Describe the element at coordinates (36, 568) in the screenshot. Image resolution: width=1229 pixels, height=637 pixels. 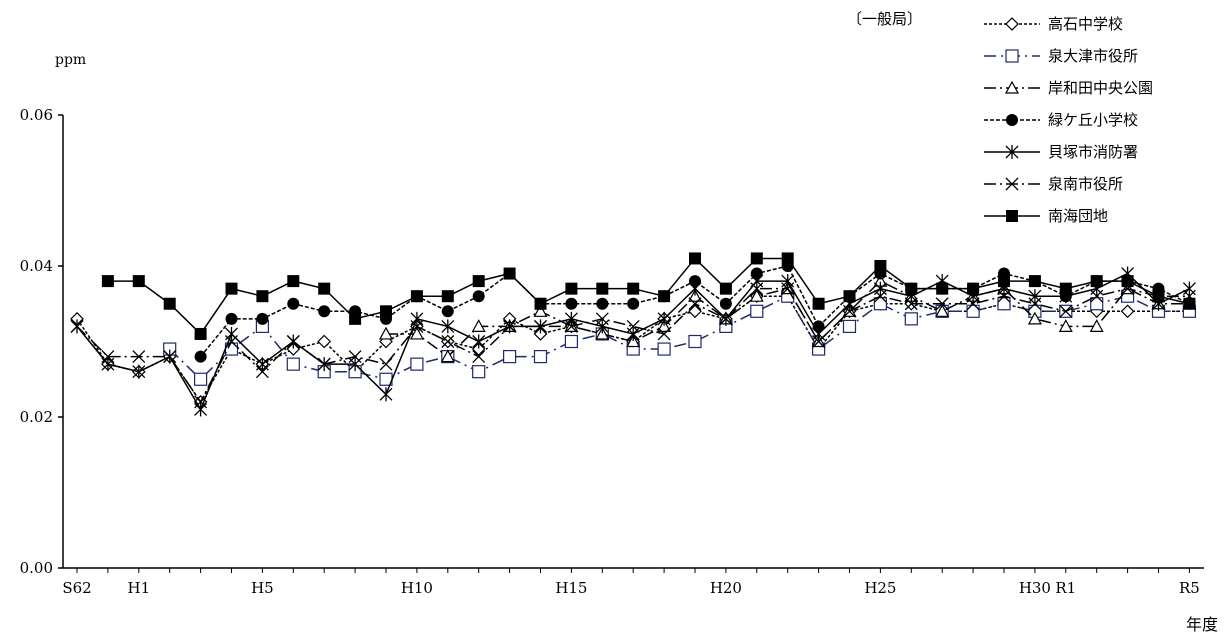
I see `y-tick-label: 0.00` at that location.